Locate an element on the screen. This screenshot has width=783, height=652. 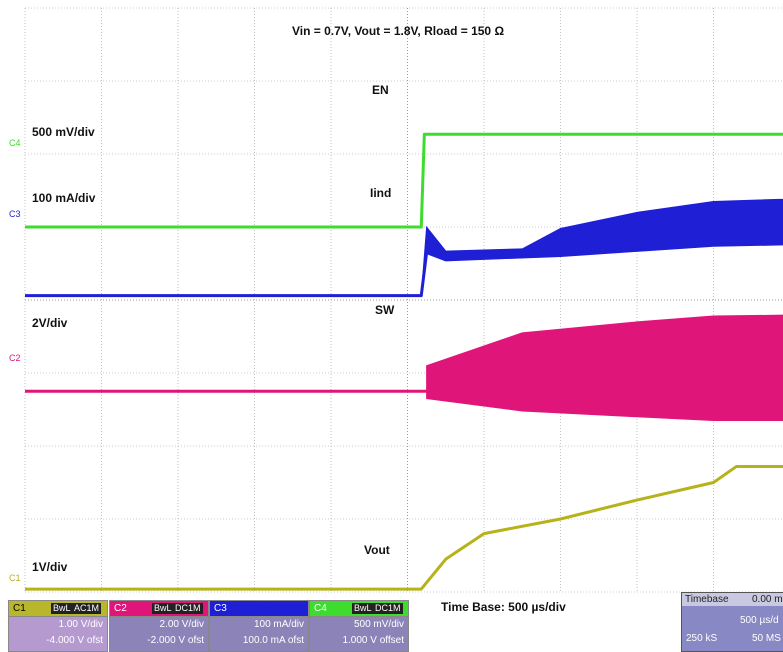
en-signal-label: EN is located at coordinates (380, 90).